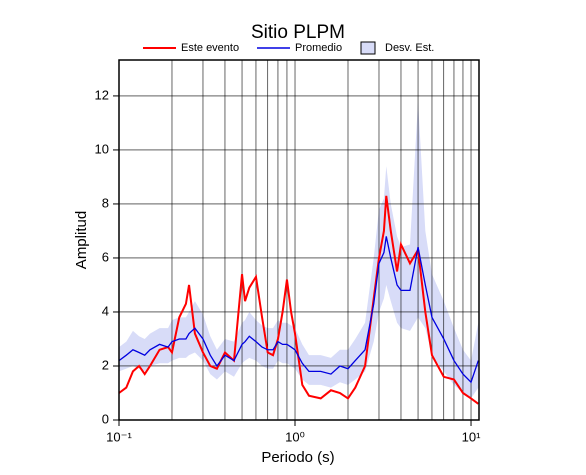 The image size is (586, 475). What do you see at coordinates (102, 94) in the screenshot?
I see `y-tick-label: 12` at bounding box center [102, 94].